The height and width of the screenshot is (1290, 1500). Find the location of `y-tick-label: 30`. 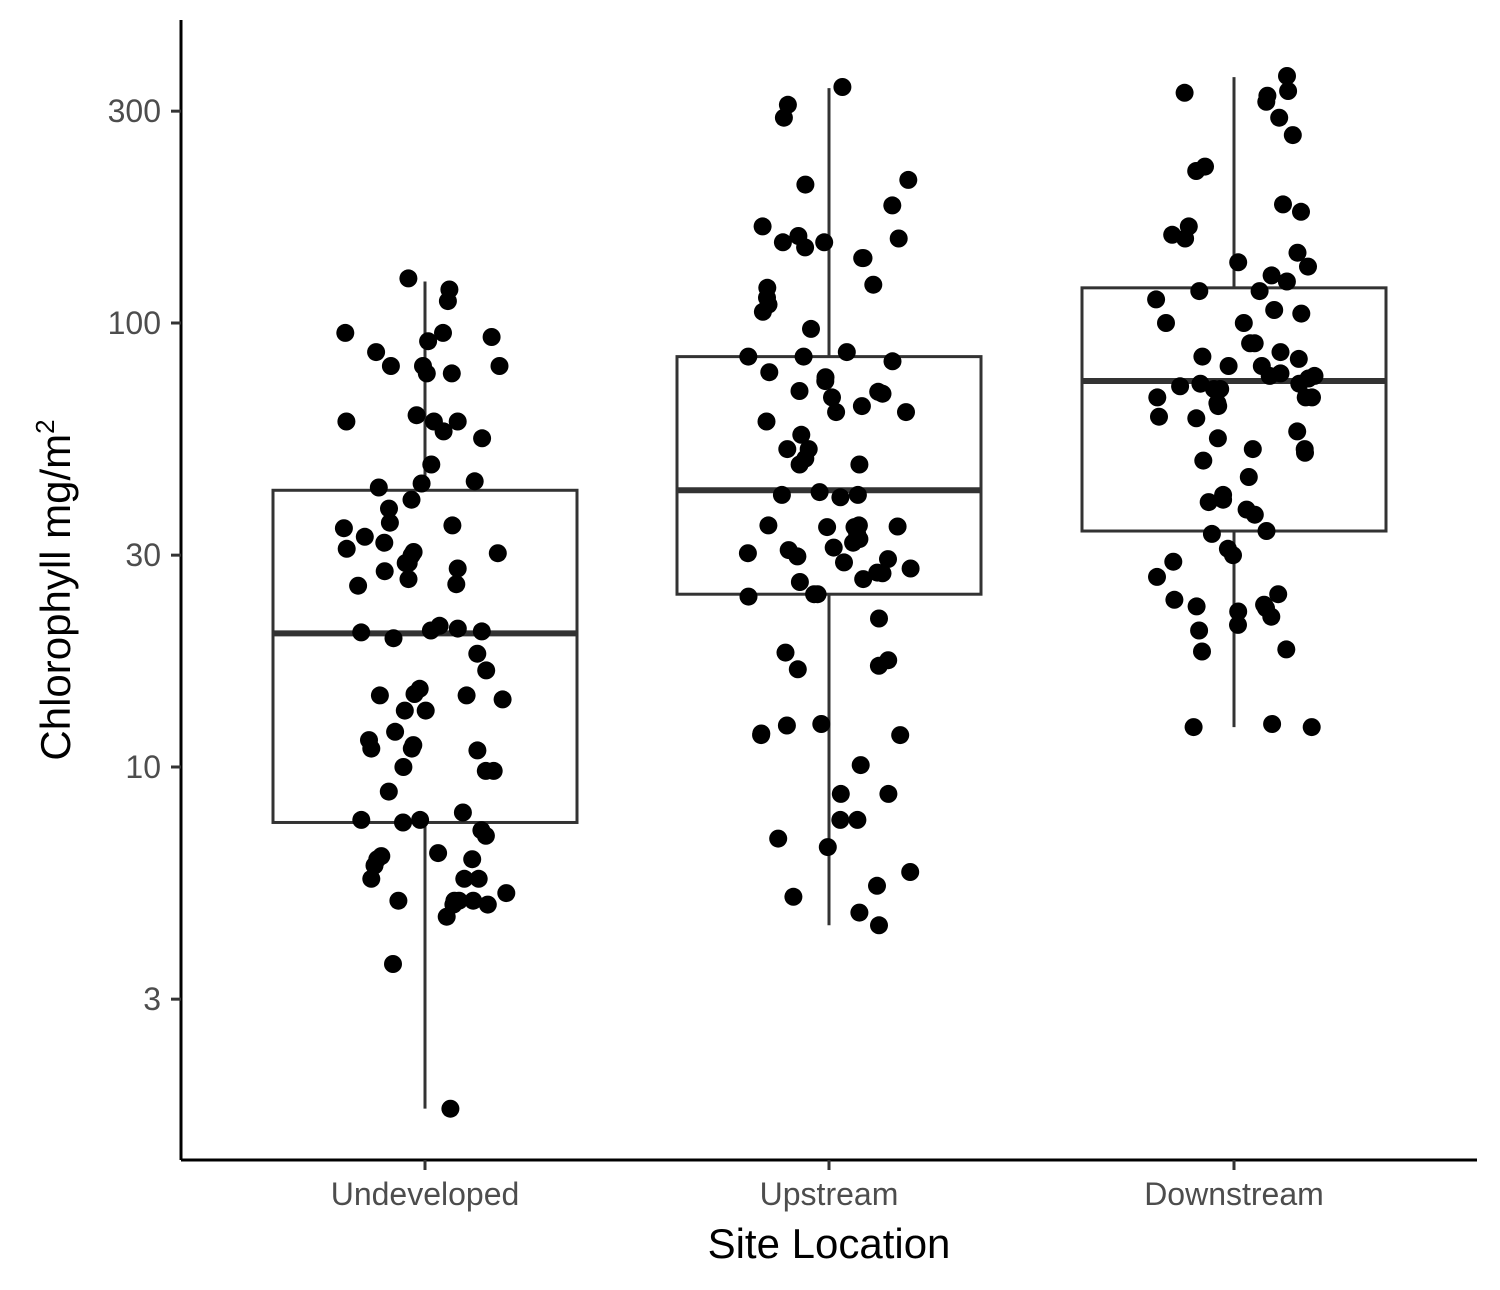

y-tick-label: 30 is located at coordinates (143, 555).